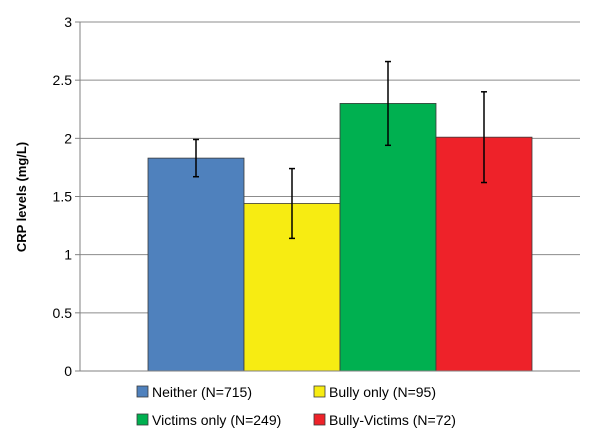 This screenshot has height=439, width=592. I want to click on y-tick-label: 1.5, so click(63, 197).